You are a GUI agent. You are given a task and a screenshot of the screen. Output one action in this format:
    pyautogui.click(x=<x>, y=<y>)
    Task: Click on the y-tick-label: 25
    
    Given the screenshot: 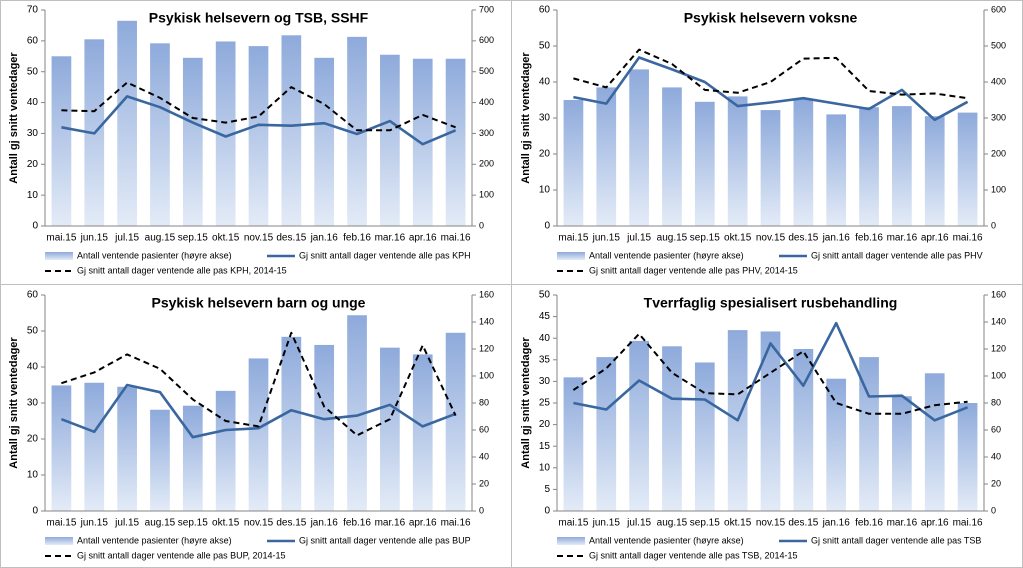 What is the action you would take?
    pyautogui.click(x=545, y=403)
    